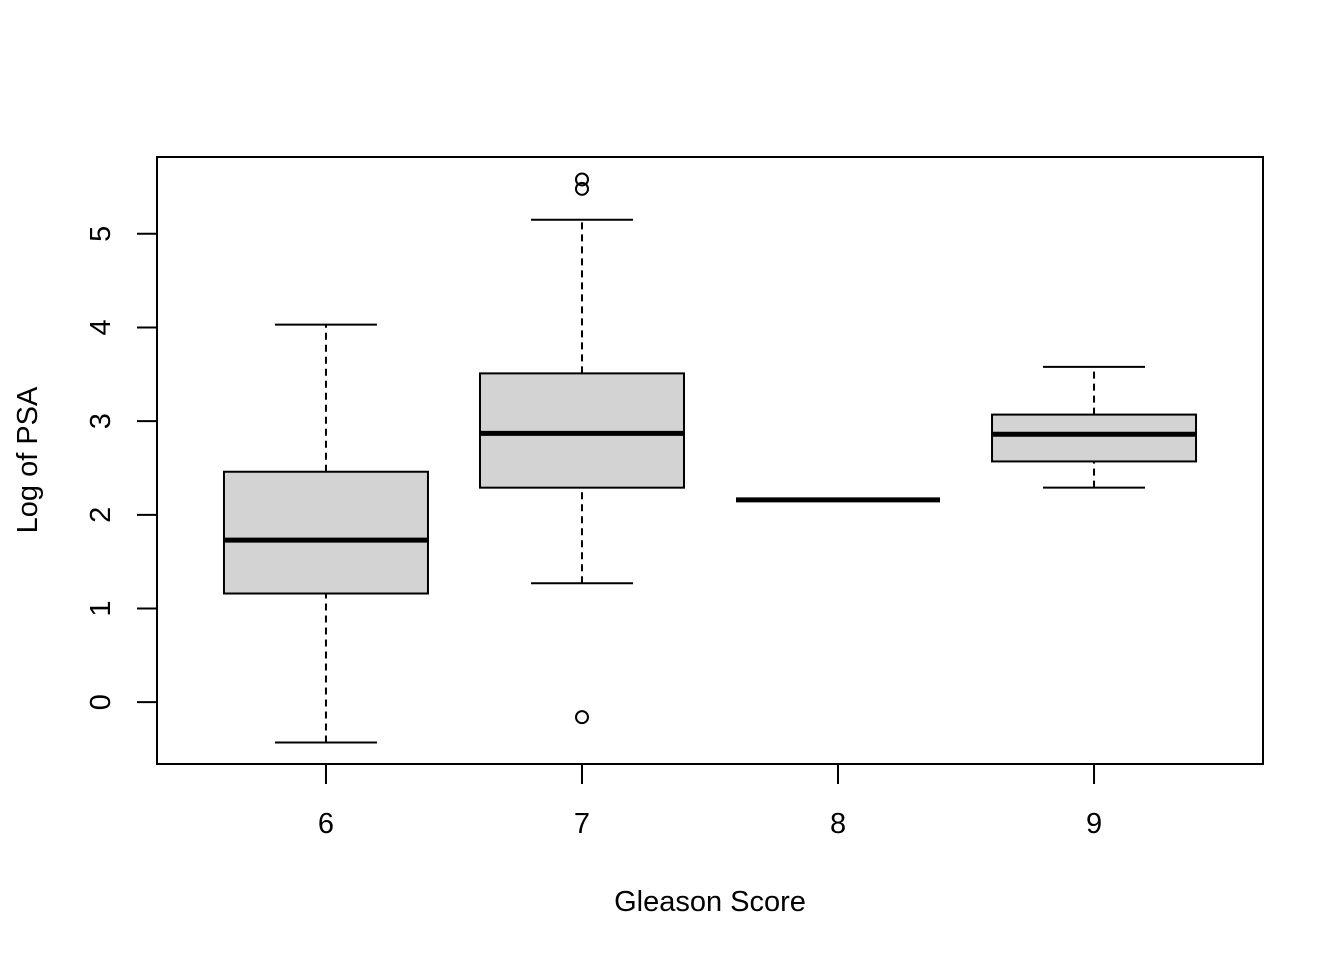  I want to click on y-tick-label: 4, so click(101, 327).